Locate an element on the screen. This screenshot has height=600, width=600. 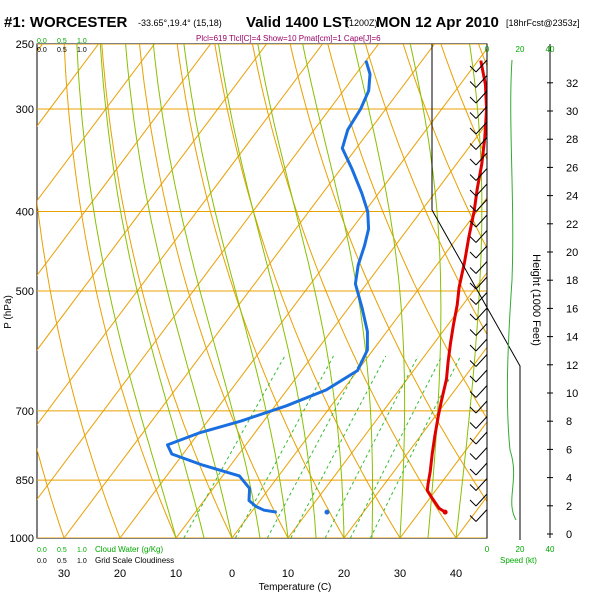
mix-bot-0: 0.0 is located at coordinates (42, 550).